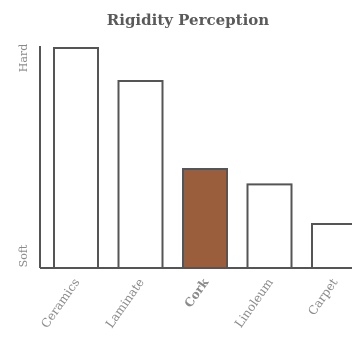  Describe the element at coordinates (140, 174) in the screenshot. I see `bar-laminate` at that location.